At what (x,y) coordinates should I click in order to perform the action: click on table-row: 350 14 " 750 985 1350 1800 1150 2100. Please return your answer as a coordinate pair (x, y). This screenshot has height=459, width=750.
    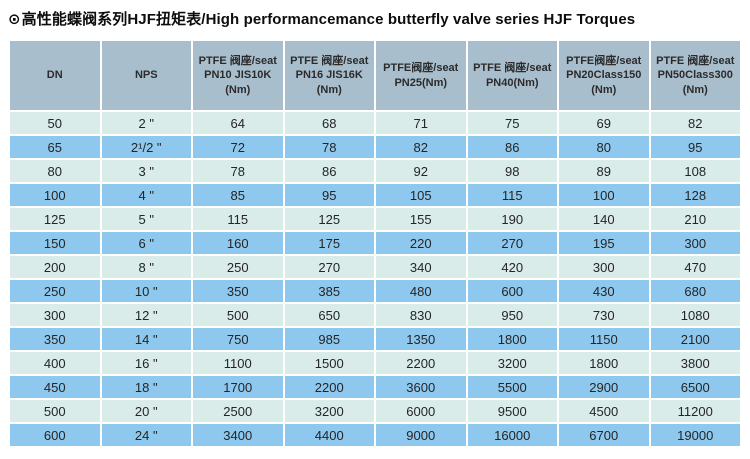
    Looking at the image, I should click on (375, 339).